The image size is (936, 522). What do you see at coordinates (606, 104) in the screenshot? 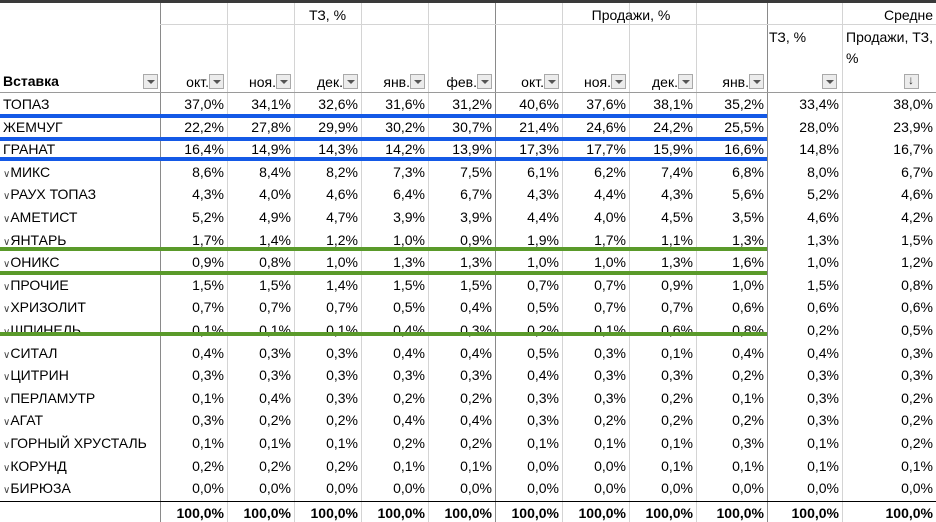
I see `table-cell: 37,6%` at bounding box center [606, 104].